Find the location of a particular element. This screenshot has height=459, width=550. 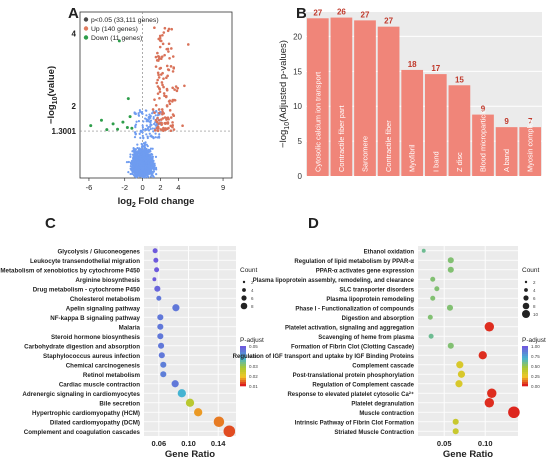

y-tick-label: 2 is located at coordinates (74, 106).